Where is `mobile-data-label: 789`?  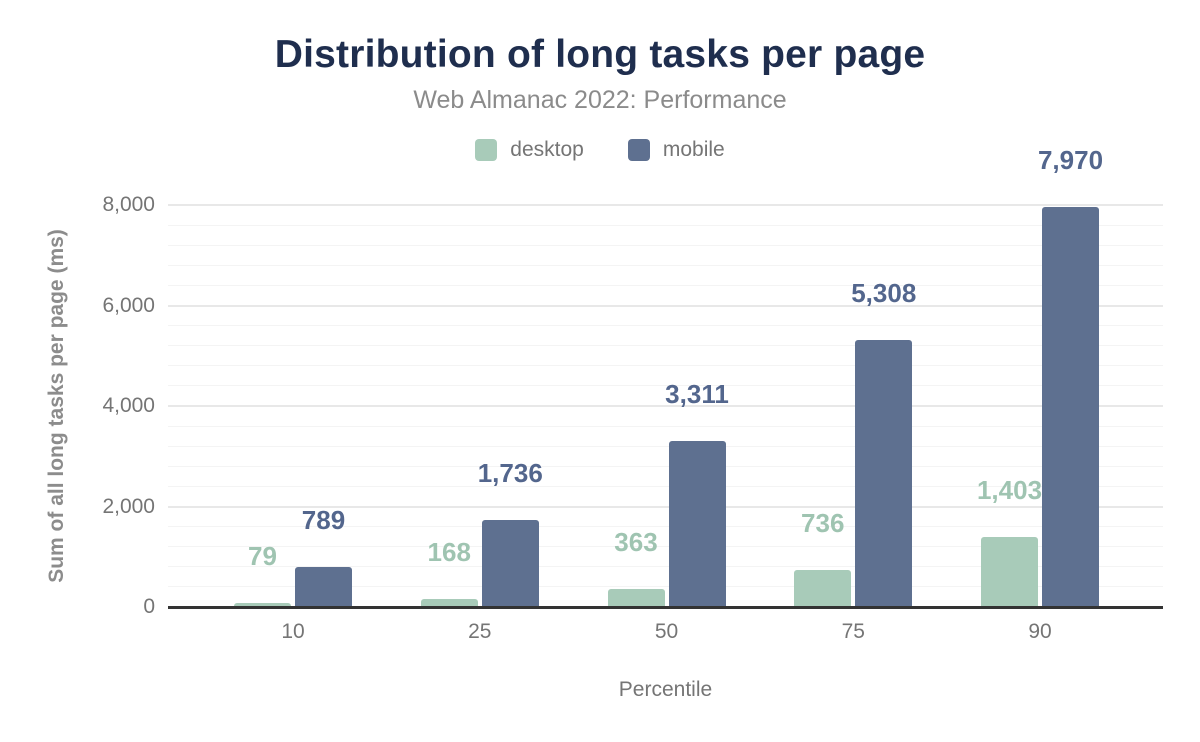 mobile-data-label: 789 is located at coordinates (323, 520).